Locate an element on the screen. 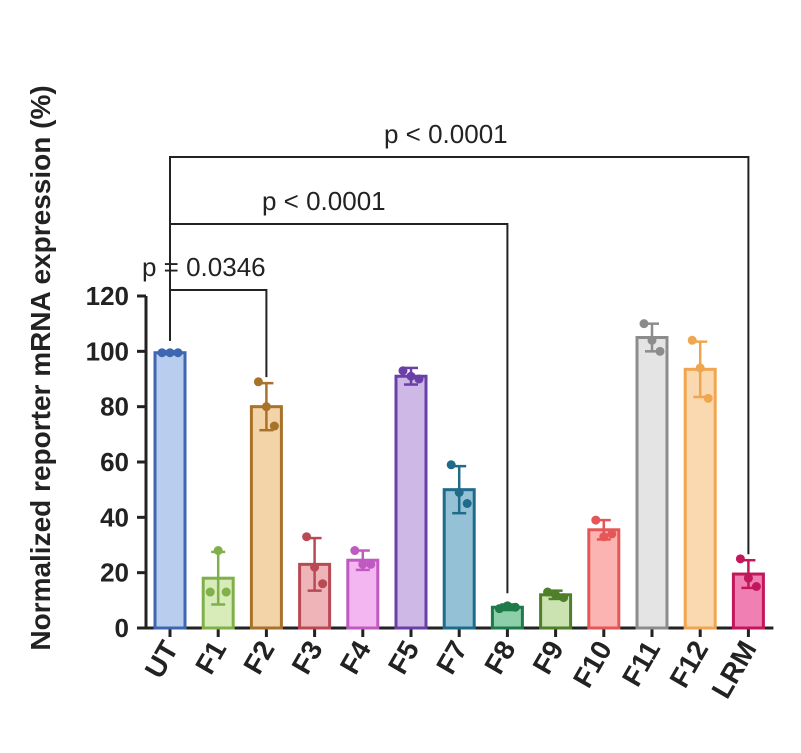 The width and height of the screenshot is (801, 753). x-tick-label: F9 is located at coordinates (548, 658).